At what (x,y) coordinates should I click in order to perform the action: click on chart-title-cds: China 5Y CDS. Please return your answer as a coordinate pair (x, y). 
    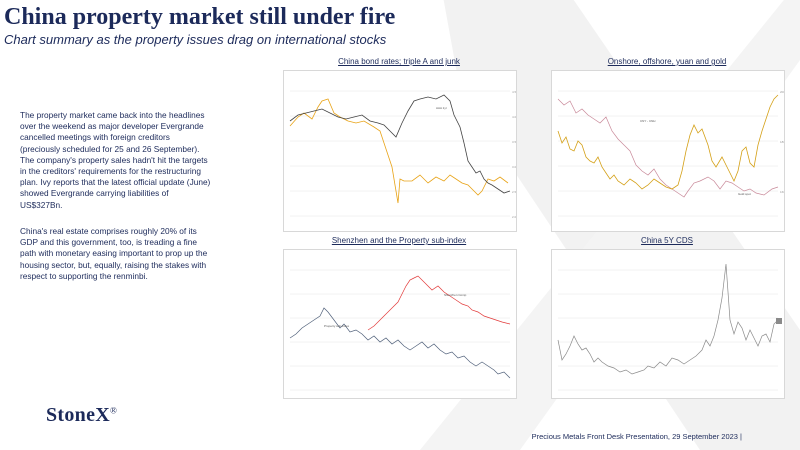
    Looking at the image, I should click on (667, 240).